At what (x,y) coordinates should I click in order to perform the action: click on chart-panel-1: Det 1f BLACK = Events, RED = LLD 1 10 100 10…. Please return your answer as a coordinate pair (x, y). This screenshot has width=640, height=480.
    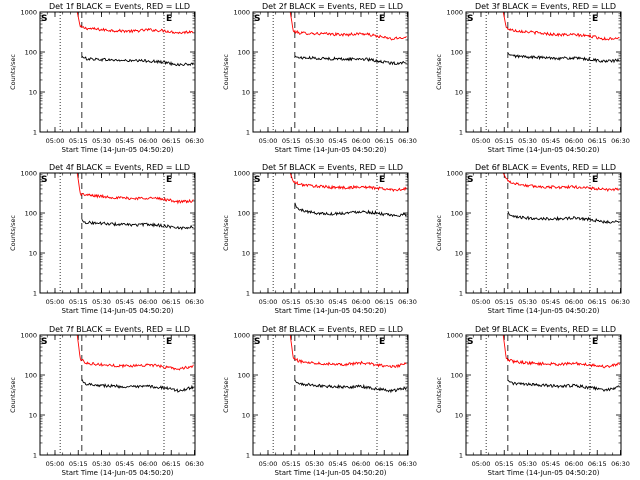
    Looking at the image, I should click on (106, 78).